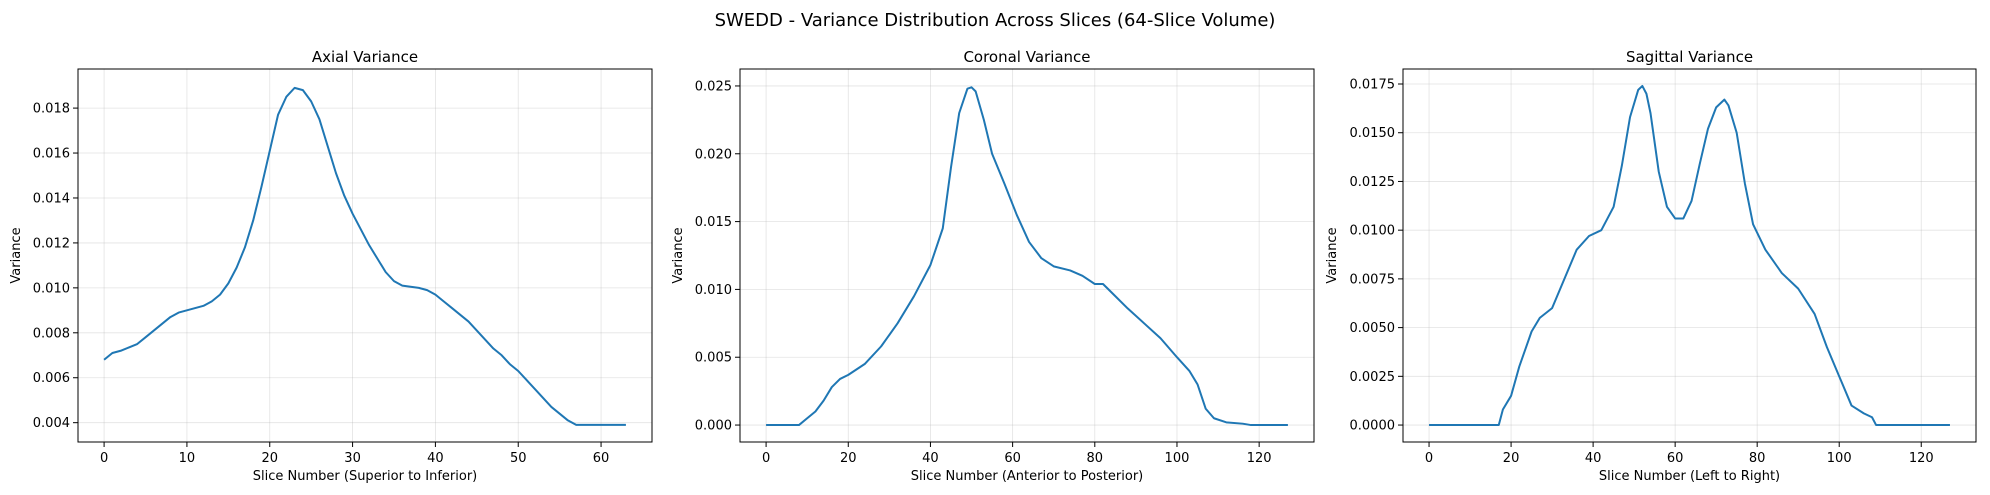 The width and height of the screenshot is (1990, 495). What do you see at coordinates (51, 154) in the screenshot?
I see `y-tick-label: 0.016` at bounding box center [51, 154].